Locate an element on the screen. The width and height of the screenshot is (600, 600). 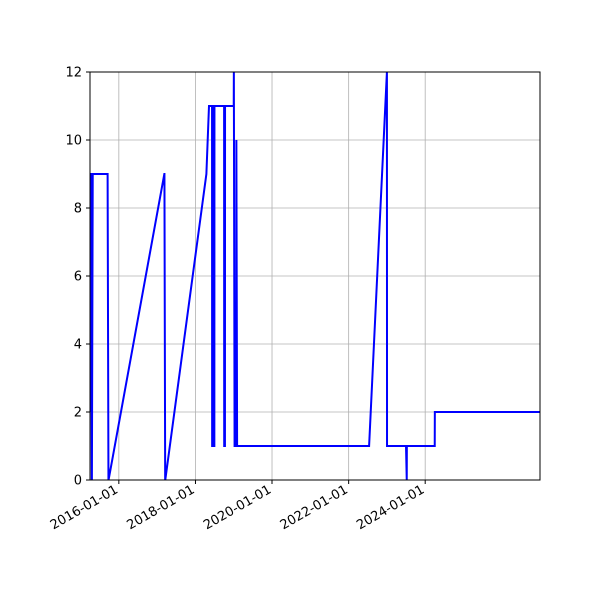
y-tick-label: 6 is located at coordinates (78, 277).